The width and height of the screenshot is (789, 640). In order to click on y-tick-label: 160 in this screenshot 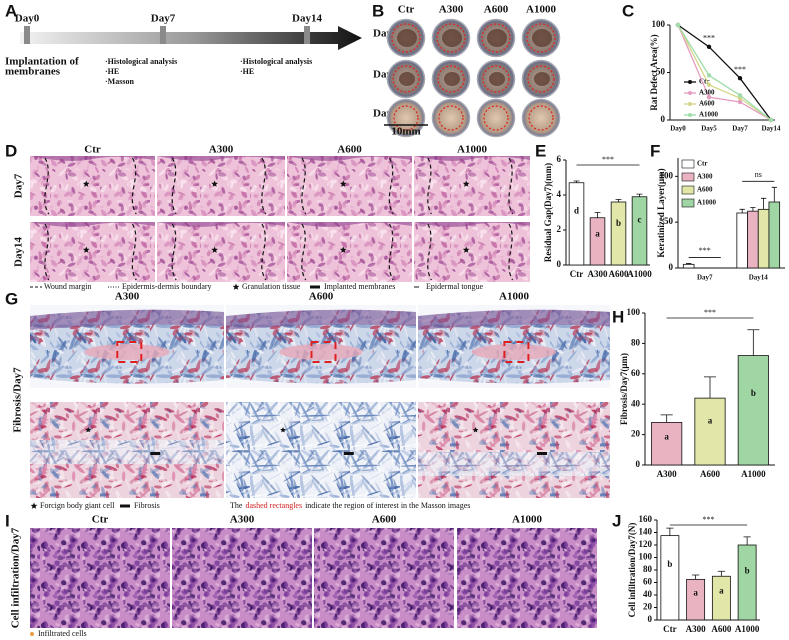, I will do `click(646, 519)`.